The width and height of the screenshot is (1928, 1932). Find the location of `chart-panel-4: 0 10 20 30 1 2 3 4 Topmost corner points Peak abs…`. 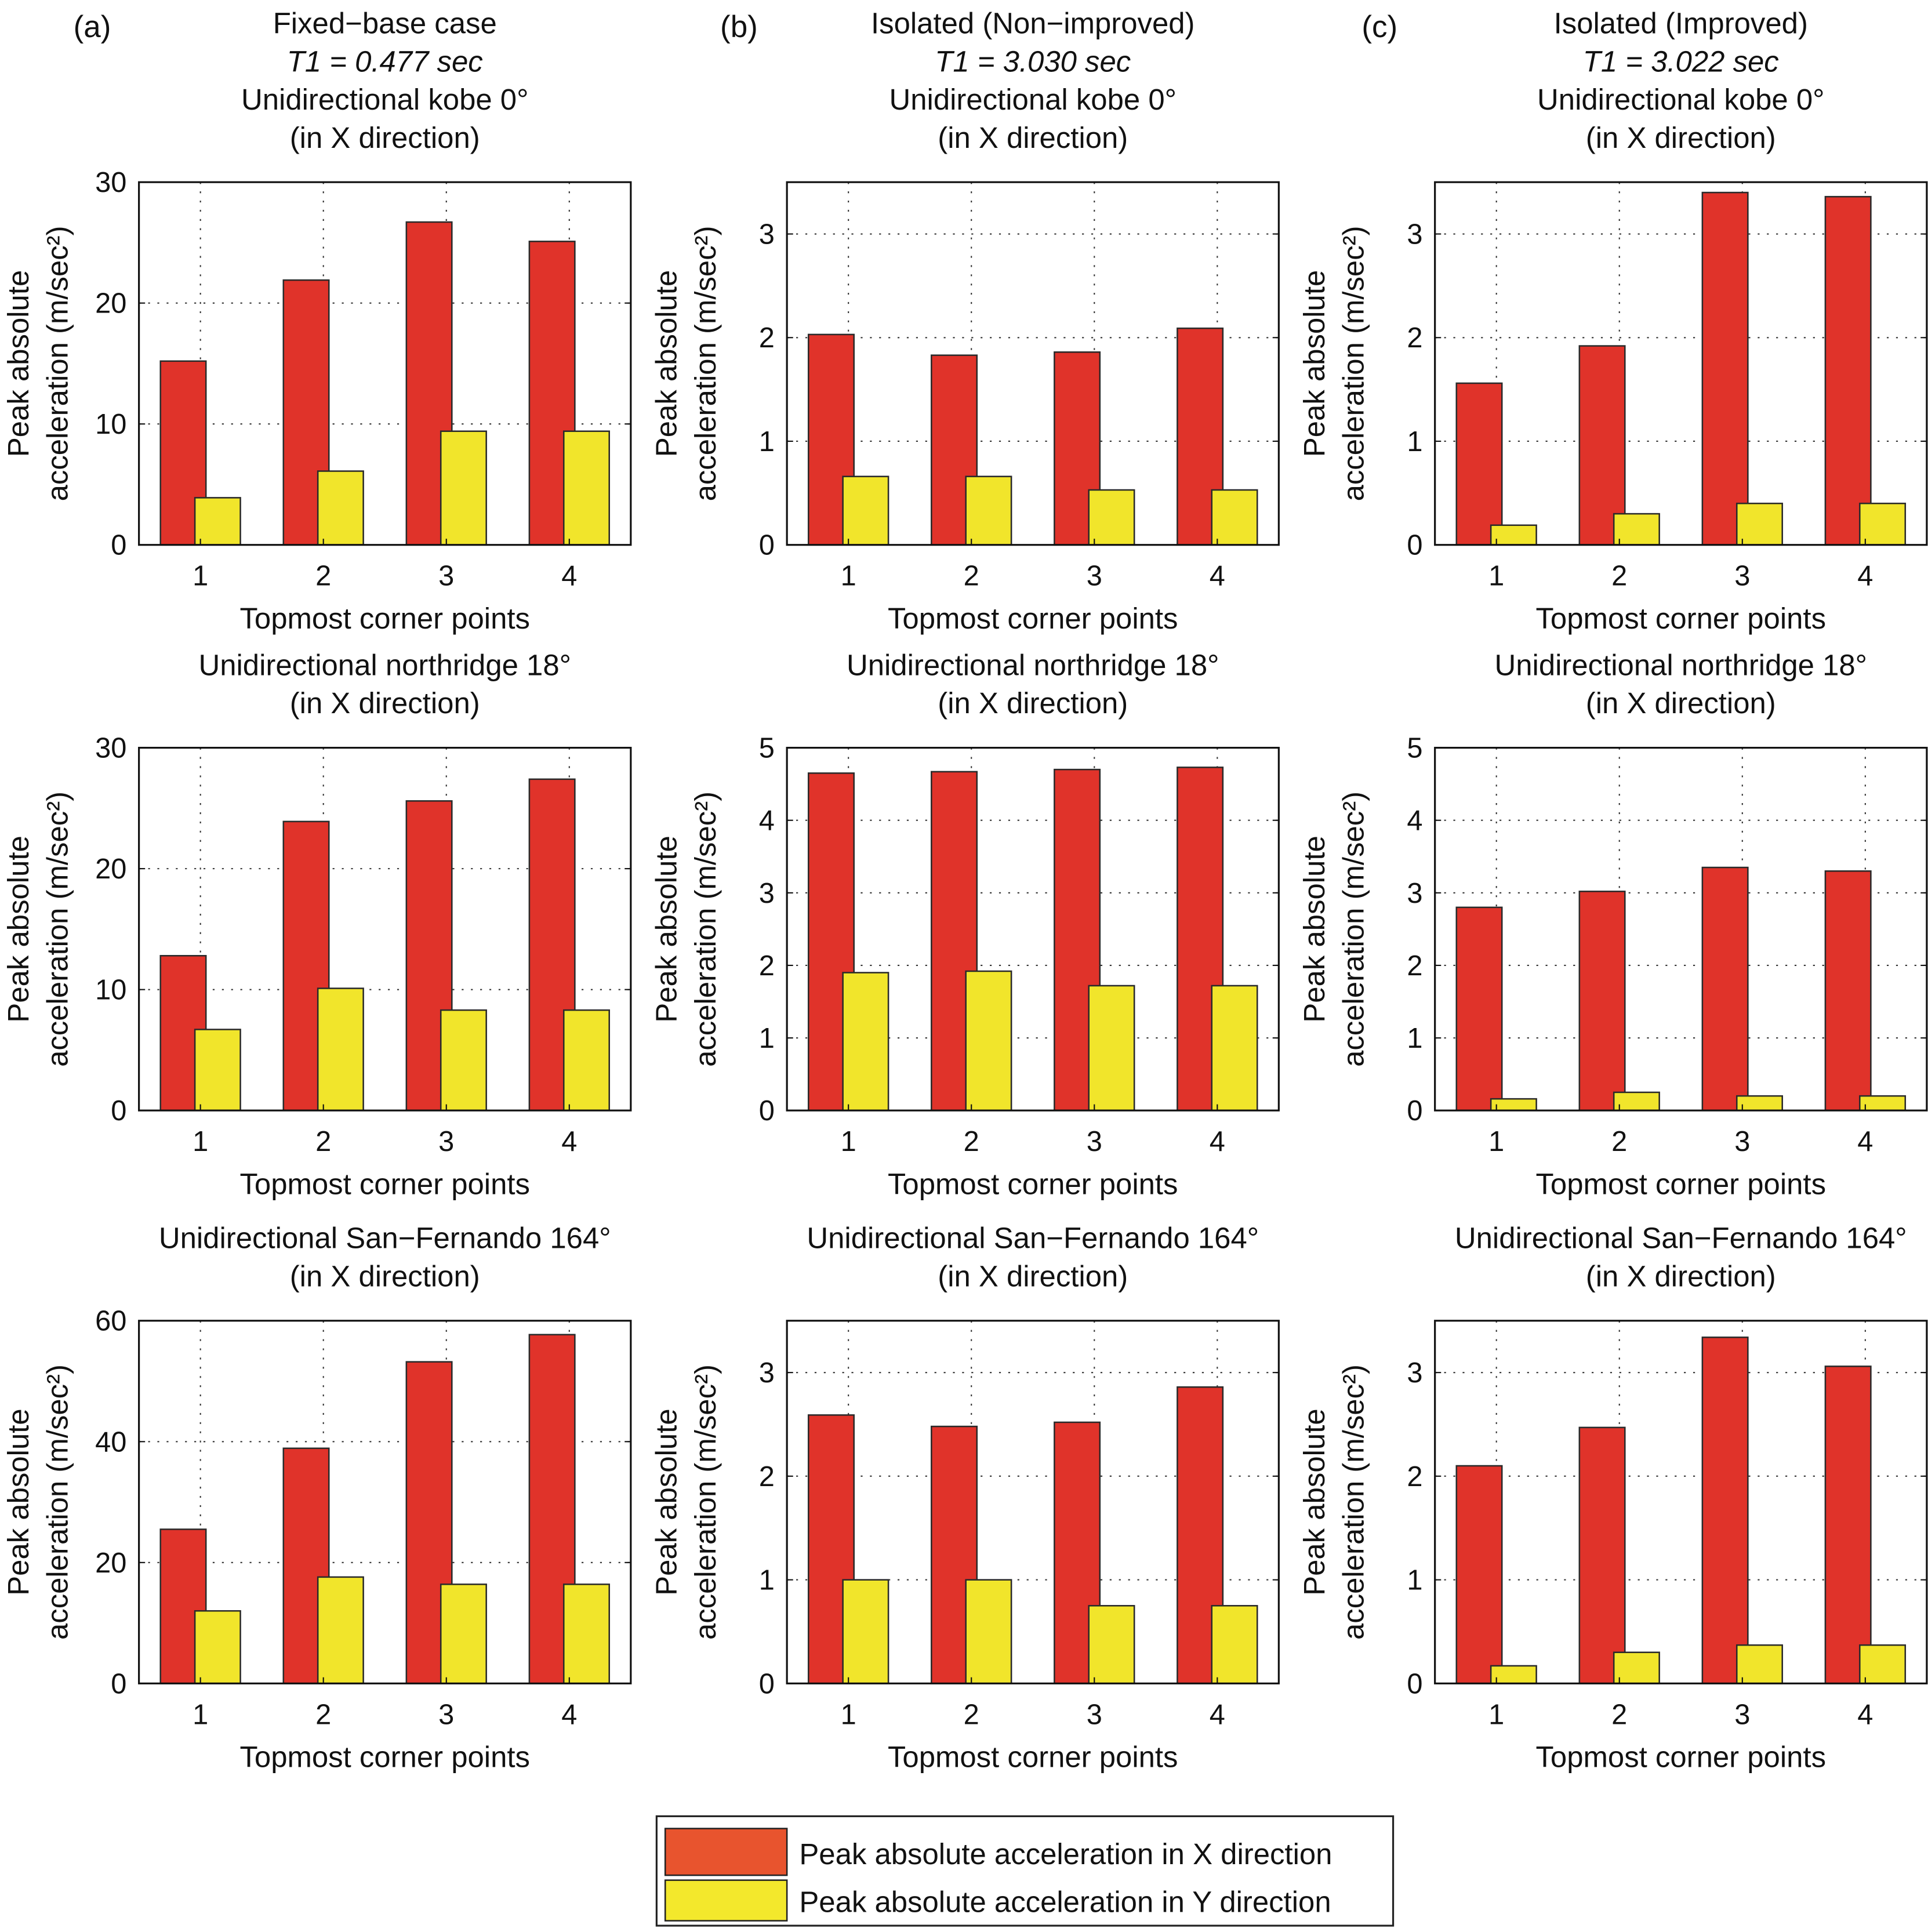

chart-panel-4: 0 10 20 30 1 2 3 4 Topmost corner points Peak abs… is located at coordinates (317, 924).